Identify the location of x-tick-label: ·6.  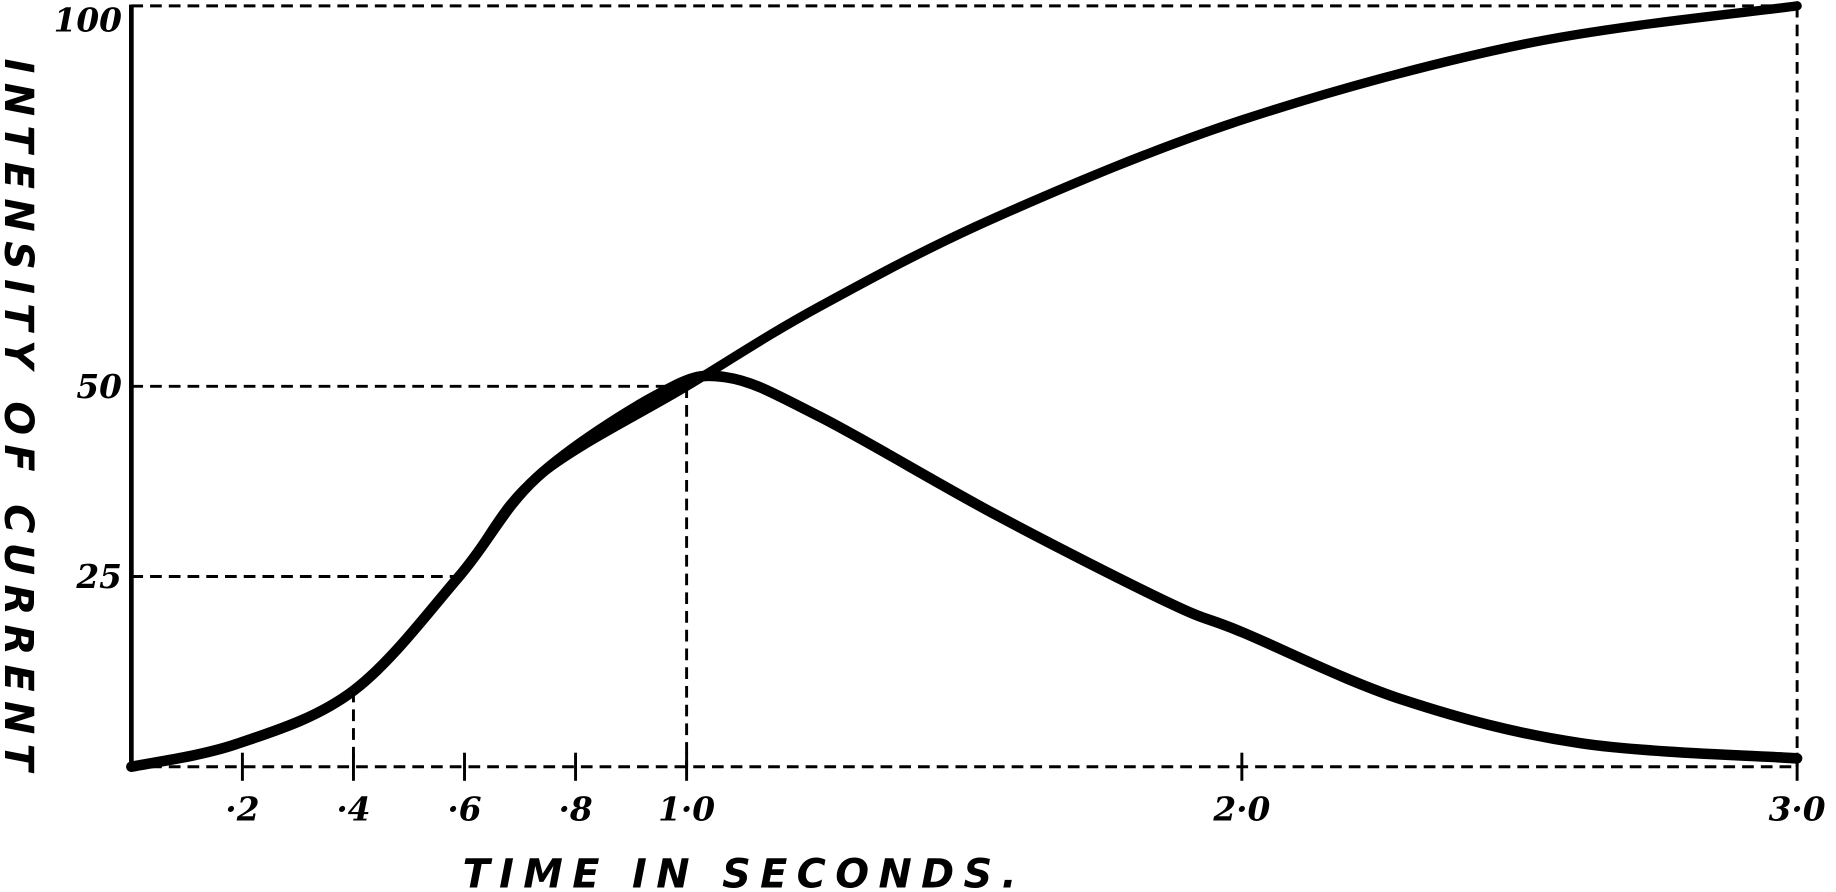
(464, 809).